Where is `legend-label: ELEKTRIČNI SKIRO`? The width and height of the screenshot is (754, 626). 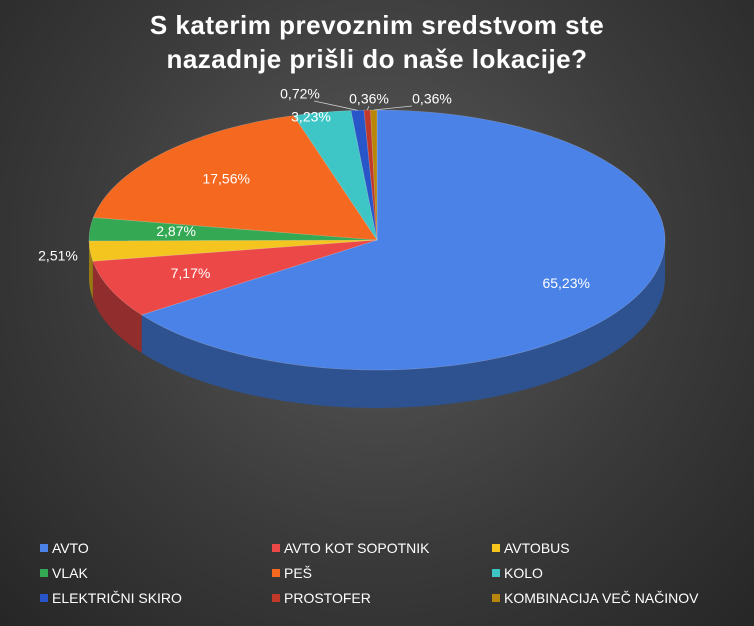
legend-label: ELEKTRIČNI SKIRO is located at coordinates (117, 598).